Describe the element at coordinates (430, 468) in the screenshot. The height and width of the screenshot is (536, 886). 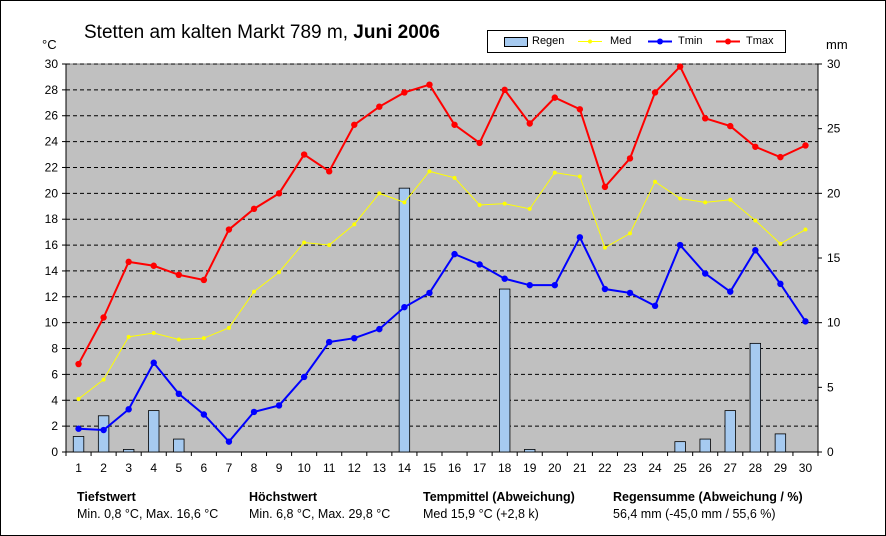
I see `x-tick-label: 15` at that location.